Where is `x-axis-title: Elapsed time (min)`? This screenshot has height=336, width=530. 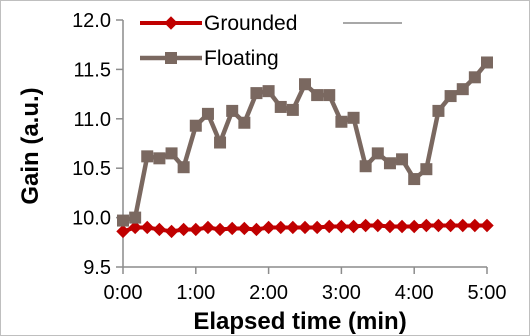
x-axis-title: Elapsed time (min) is located at coordinates (299, 321).